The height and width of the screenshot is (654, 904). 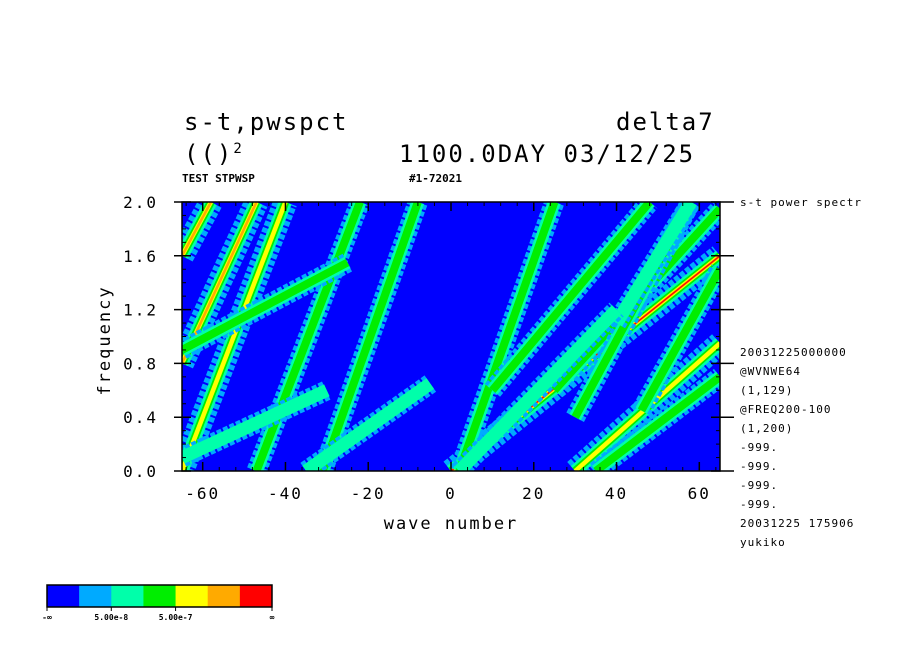 I want to click on title-left: s-t,pwspct, so click(x=266, y=122).